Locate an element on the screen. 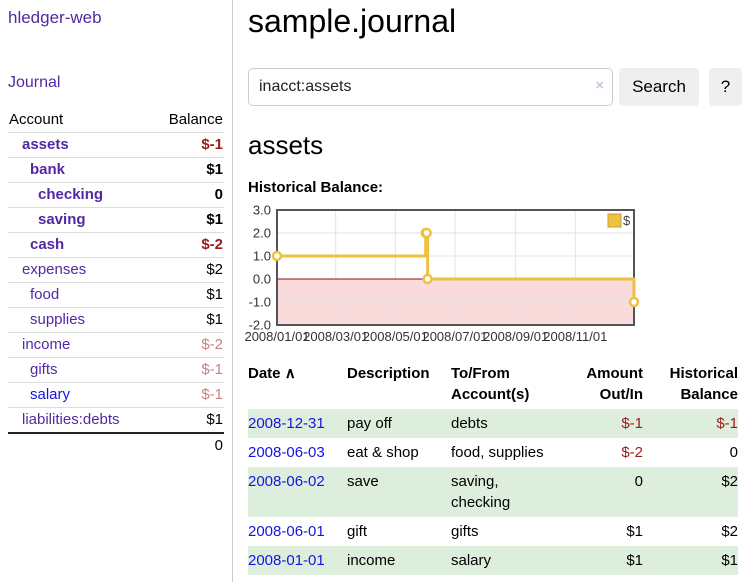 This screenshot has width=742, height=582. clear-search-icon: × is located at coordinates (599, 85).